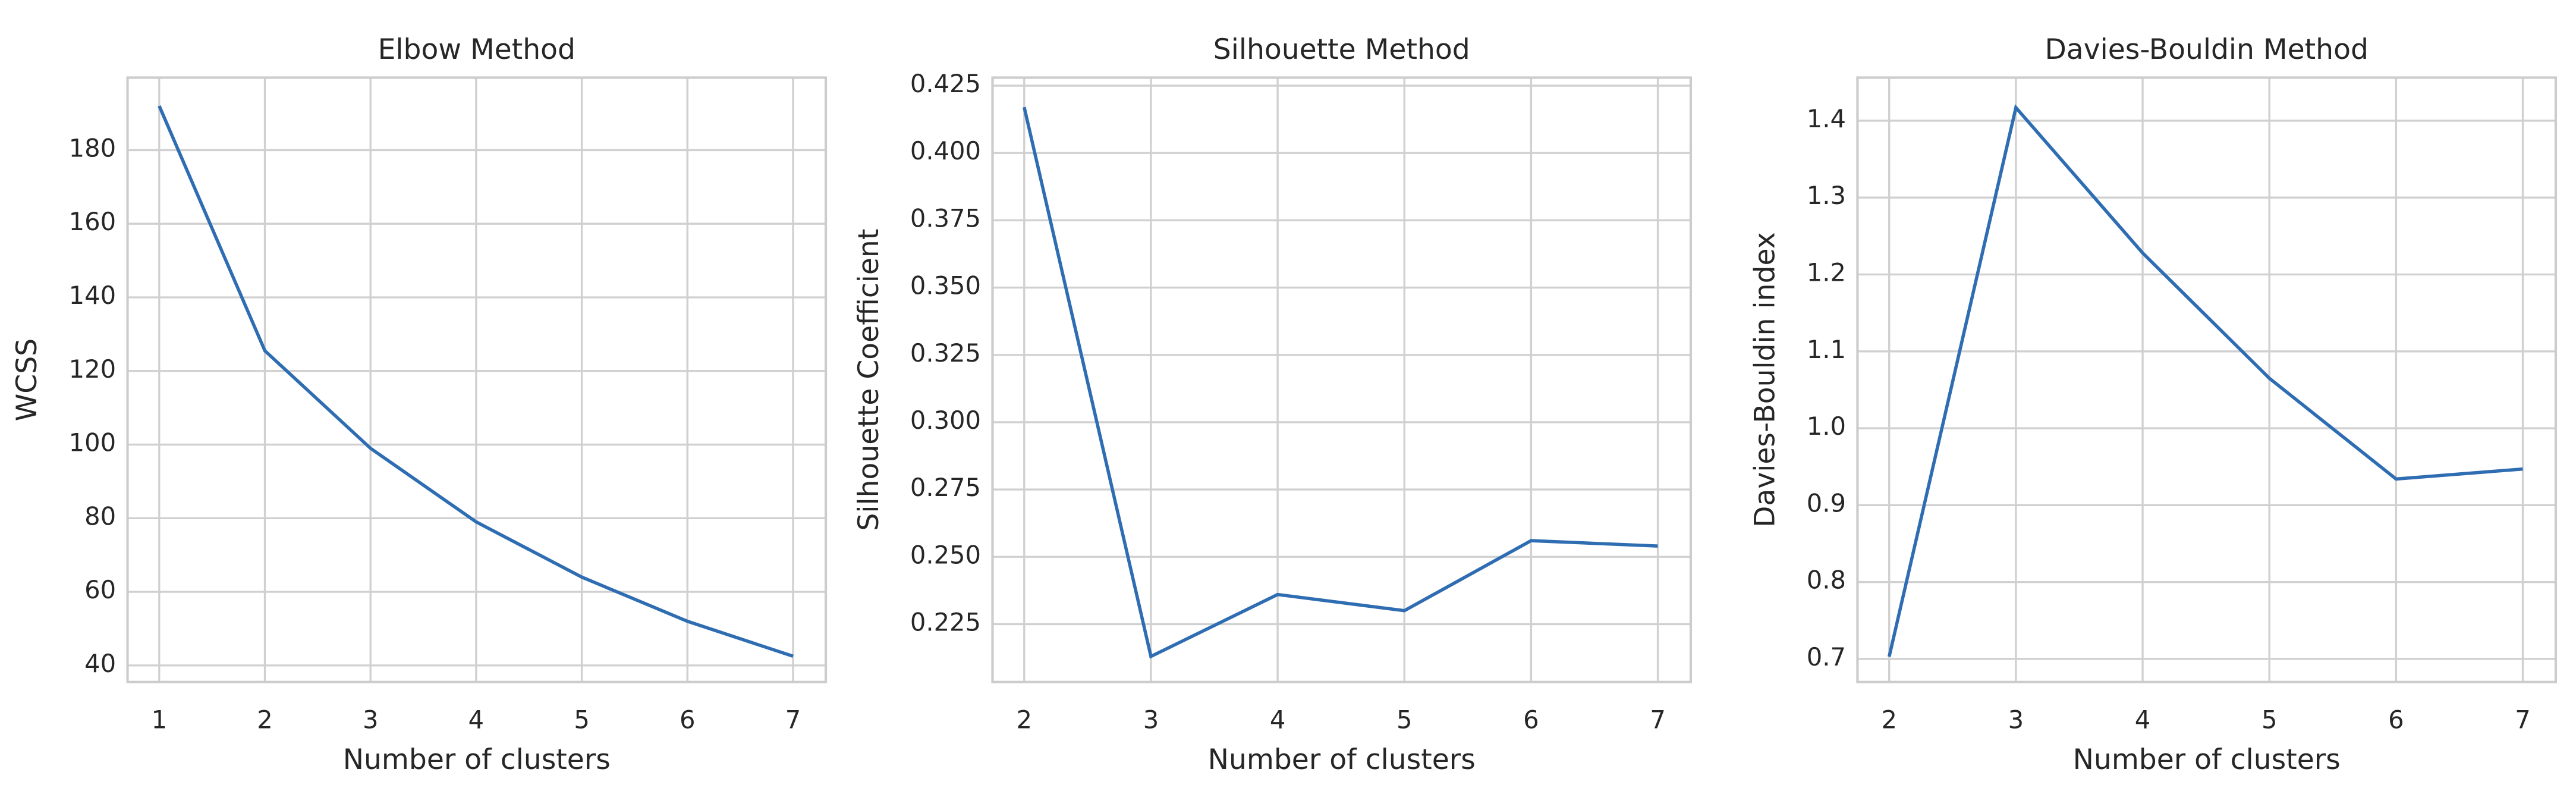  I want to click on x-tick-label: 1, so click(159, 719).